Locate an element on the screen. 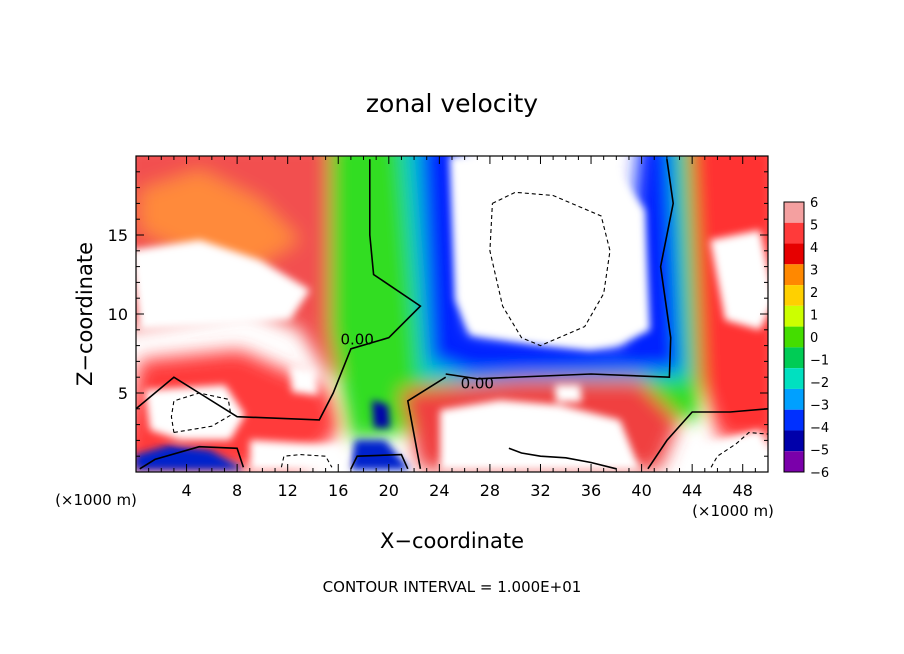 The width and height of the screenshot is (904, 654). colorbar-label: −3 is located at coordinates (819, 406).